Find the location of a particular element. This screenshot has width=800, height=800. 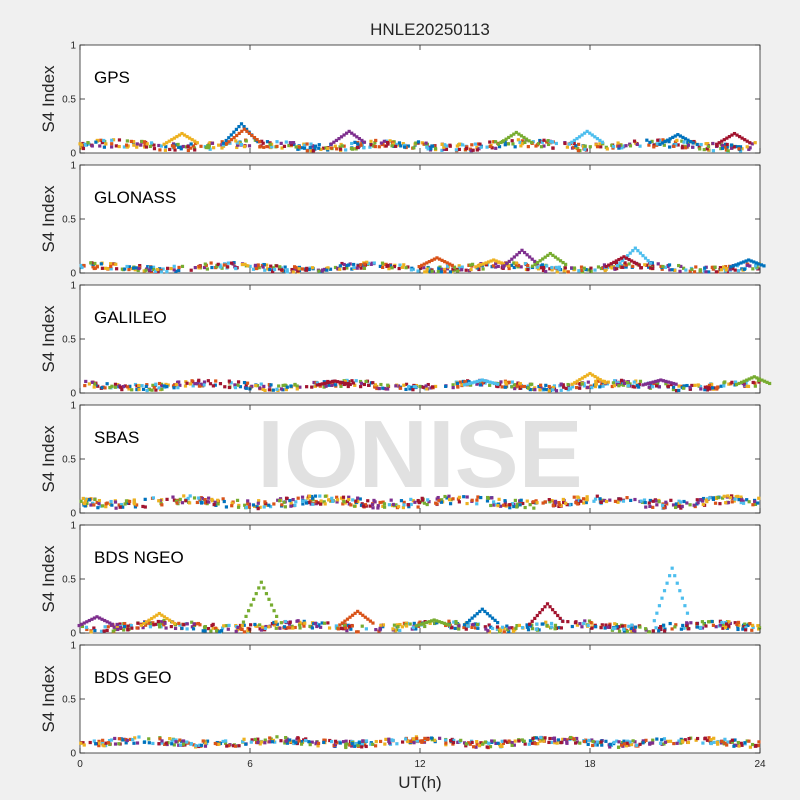

y-tick-label: 0 is located at coordinates (73, 154).